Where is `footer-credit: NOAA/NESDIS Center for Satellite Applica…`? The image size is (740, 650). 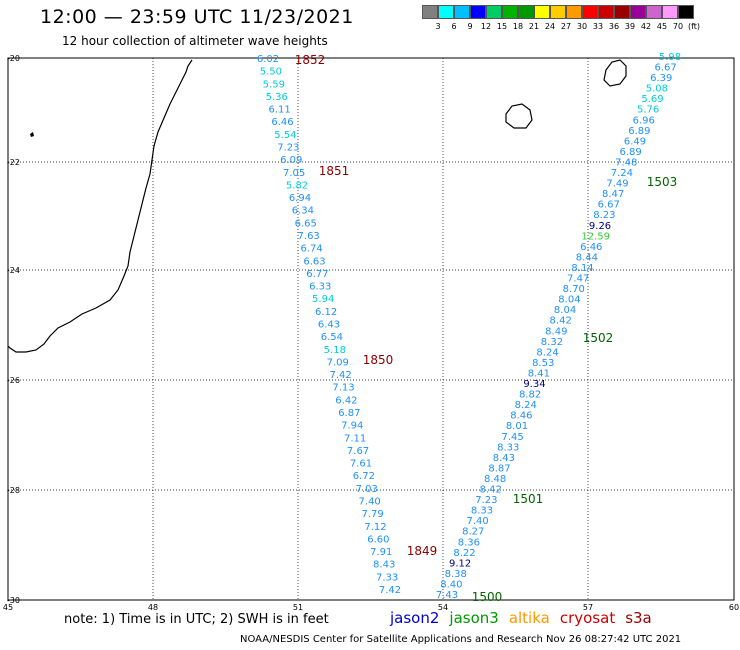 footer-credit: NOAA/NESDIS Center for Satellite Applica… is located at coordinates (461, 639).